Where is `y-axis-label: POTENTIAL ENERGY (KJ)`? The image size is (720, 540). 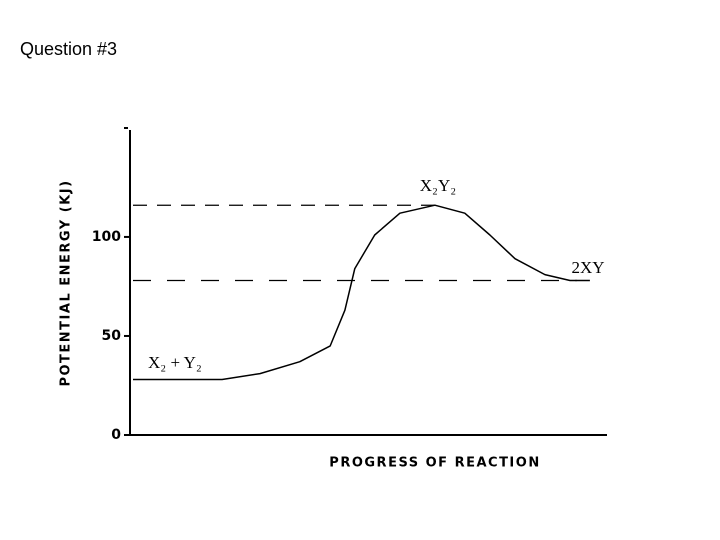
y-axis-label: POTENTIAL ENERGY (KJ) is located at coordinates (66, 282).